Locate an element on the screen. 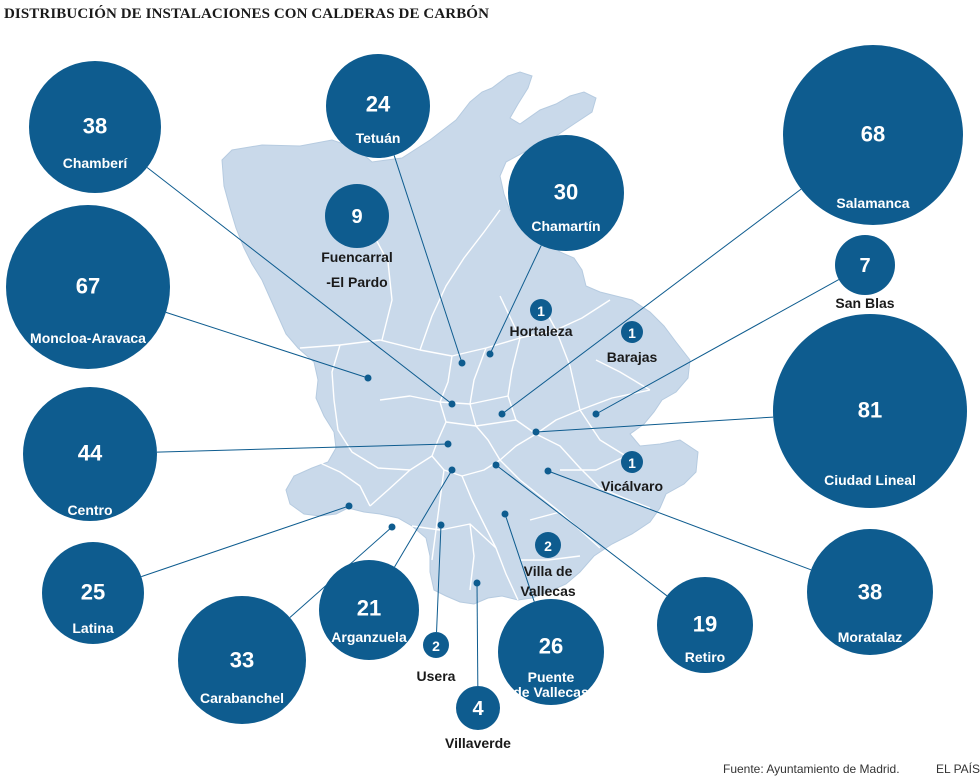 The image size is (980, 780). value-moratalaz: 38 is located at coordinates (870, 592).